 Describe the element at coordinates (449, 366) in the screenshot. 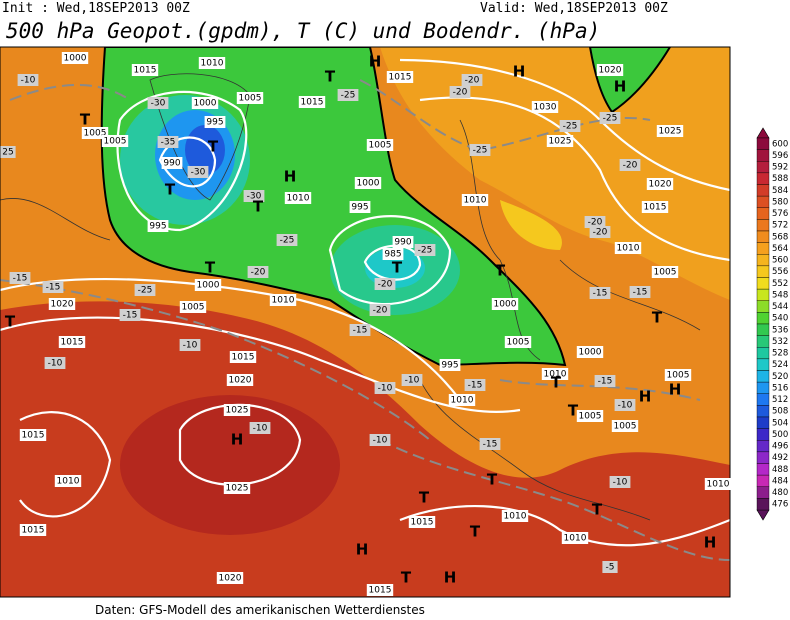

I see `isobar-label: 995` at that location.